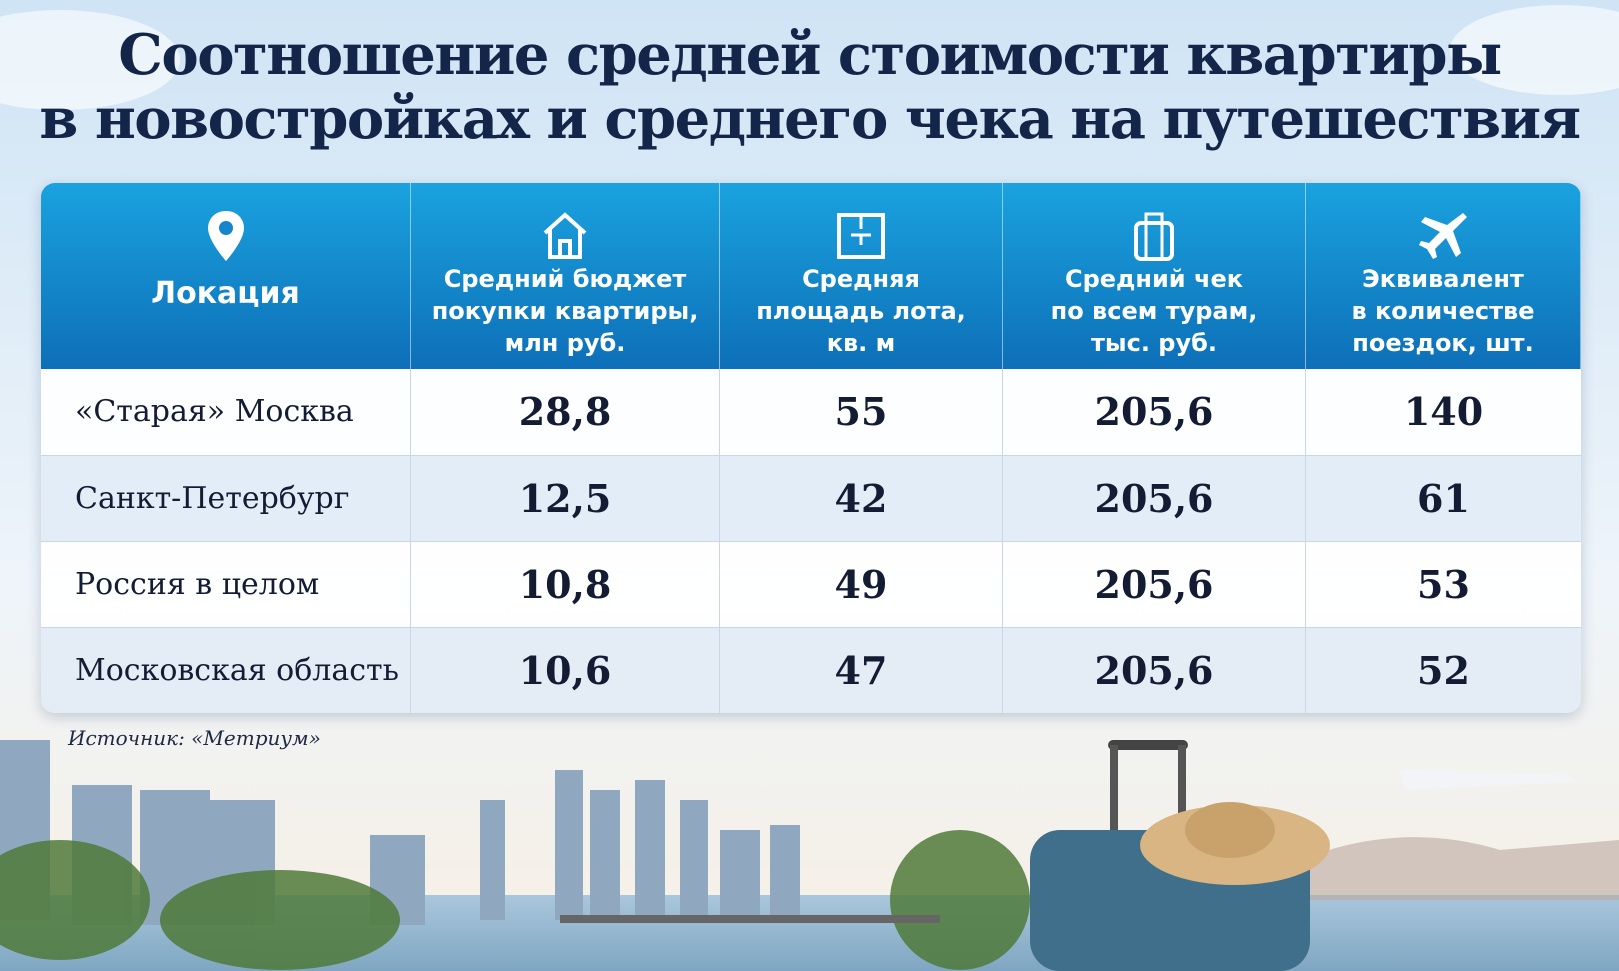 The image size is (1619, 971). Describe the element at coordinates (565, 670) in the screenshot. I see `value-cell: 10,6` at that location.